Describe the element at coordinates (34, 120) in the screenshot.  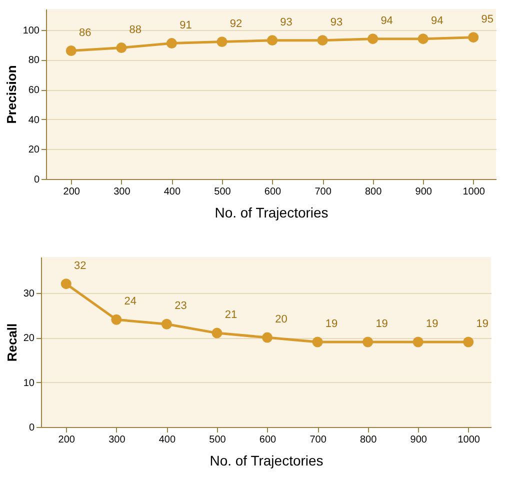
I see `y-tick-label: 40` at that location.